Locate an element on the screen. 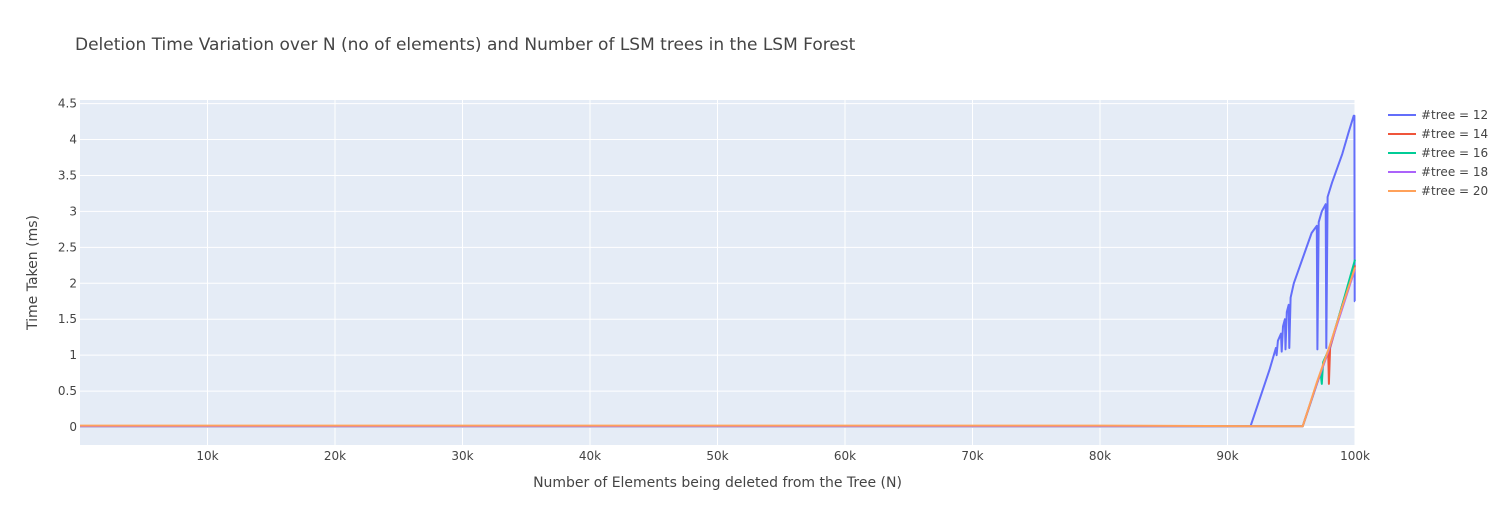 Image resolution: width=1497 pixels, height=525 pixels. x-tick-label: 60k is located at coordinates (845, 456).